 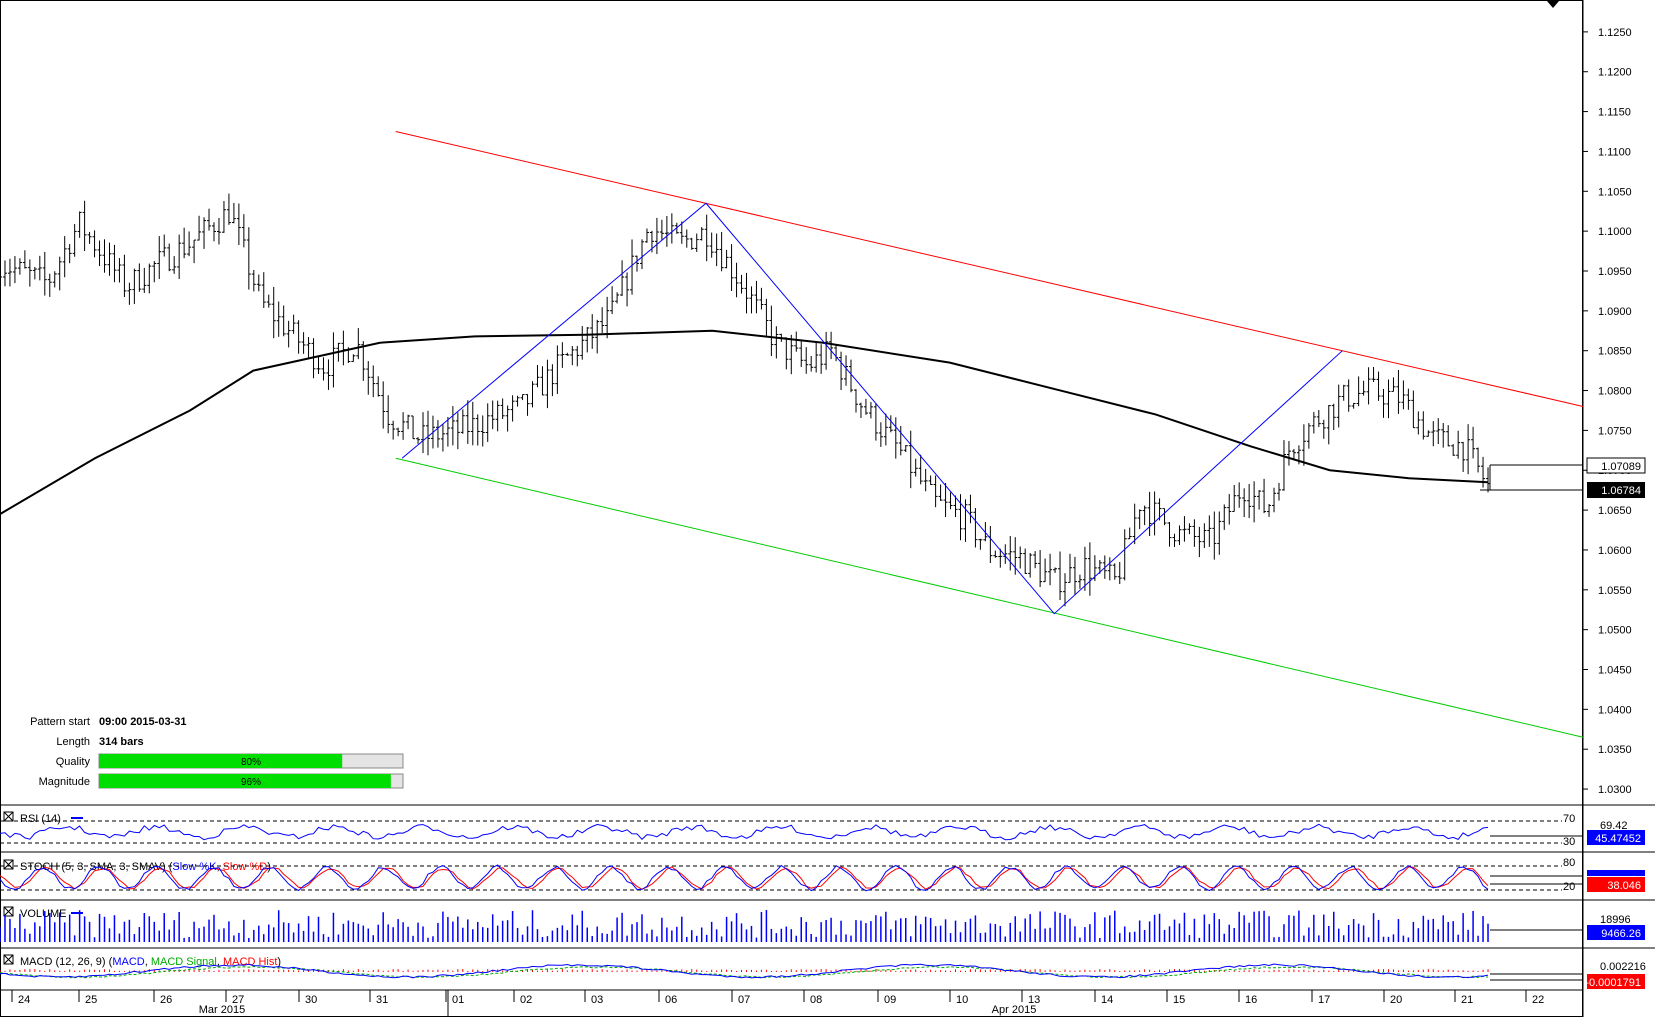 I want to click on rsi-level-70-label: 70, so click(x=1569, y=819).